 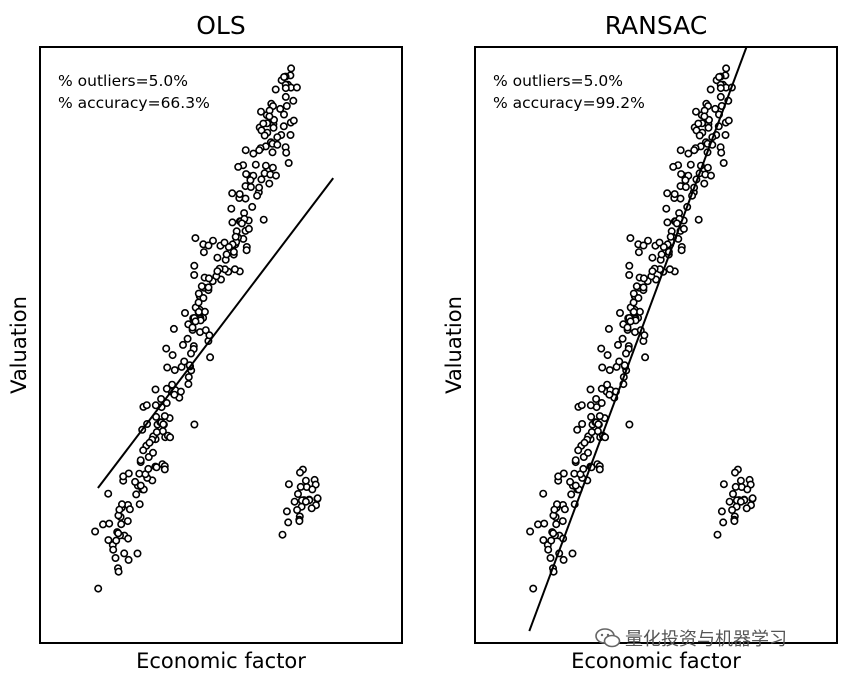 I want to click on ols-accuracy-annotation: % accuracy=66.3%, so click(x=134, y=103).